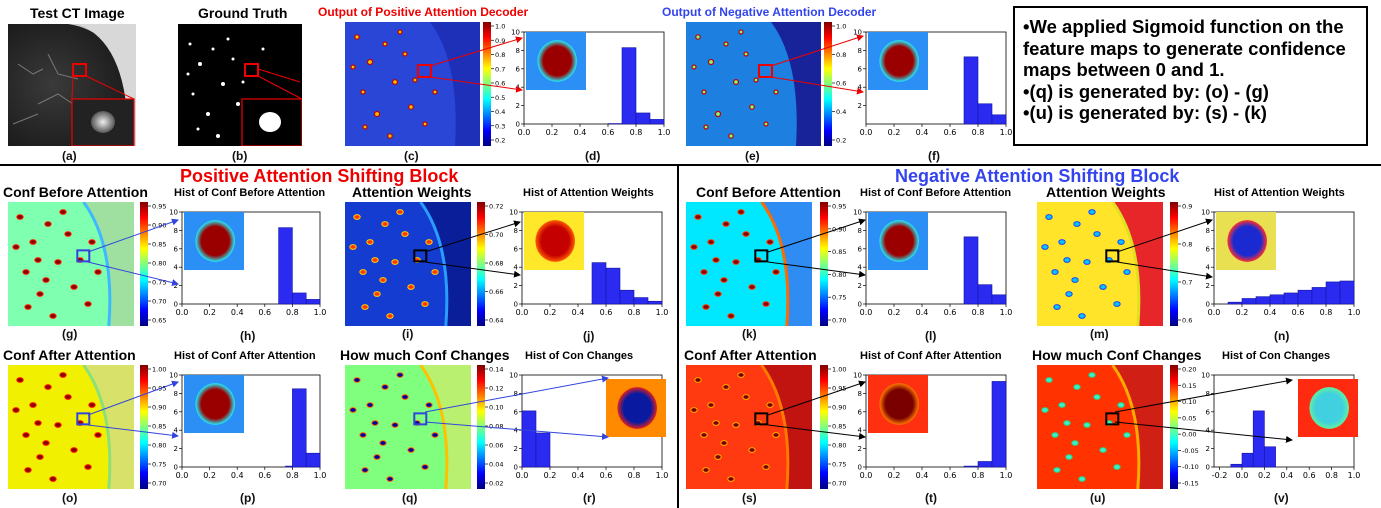  What do you see at coordinates (839, 252) in the screenshot?
I see `colorbar-tick-label: 0.85` at bounding box center [839, 252].